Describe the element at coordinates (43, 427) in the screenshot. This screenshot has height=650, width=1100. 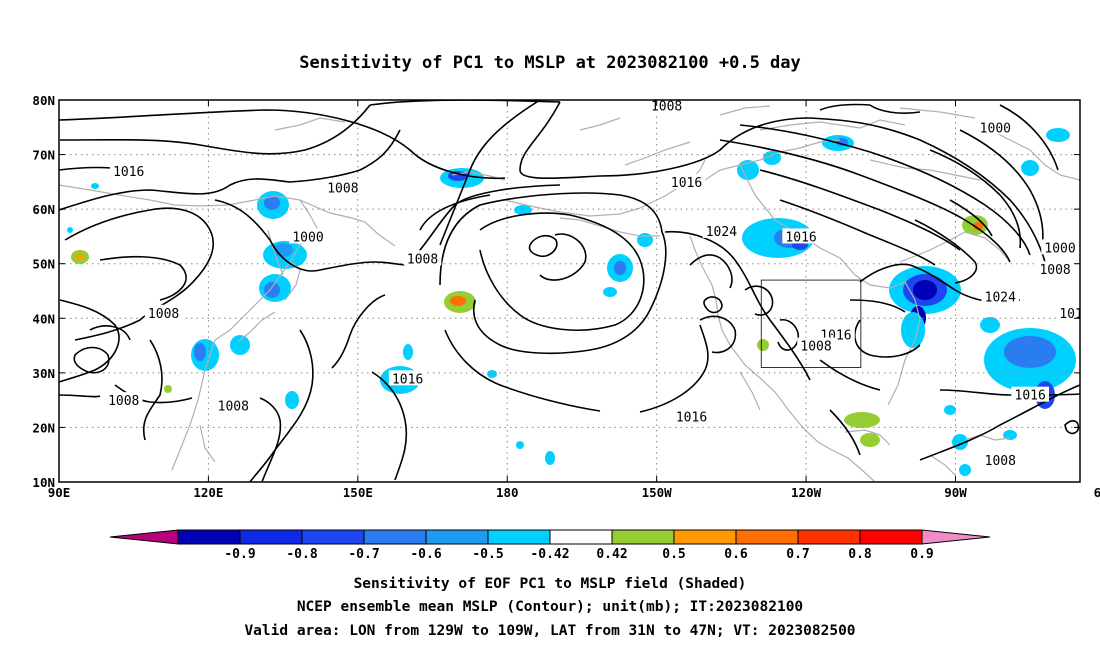
I see `lat-label: 20N` at that location.